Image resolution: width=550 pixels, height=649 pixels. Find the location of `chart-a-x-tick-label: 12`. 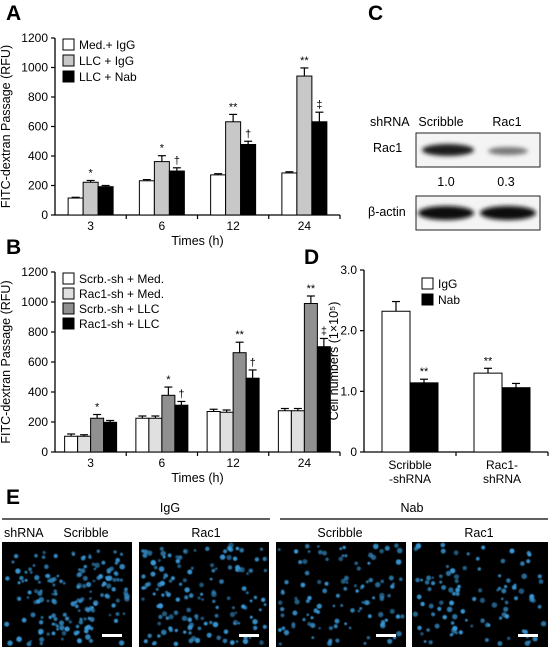

chart-a-x-tick-label: 12 is located at coordinates (233, 226).